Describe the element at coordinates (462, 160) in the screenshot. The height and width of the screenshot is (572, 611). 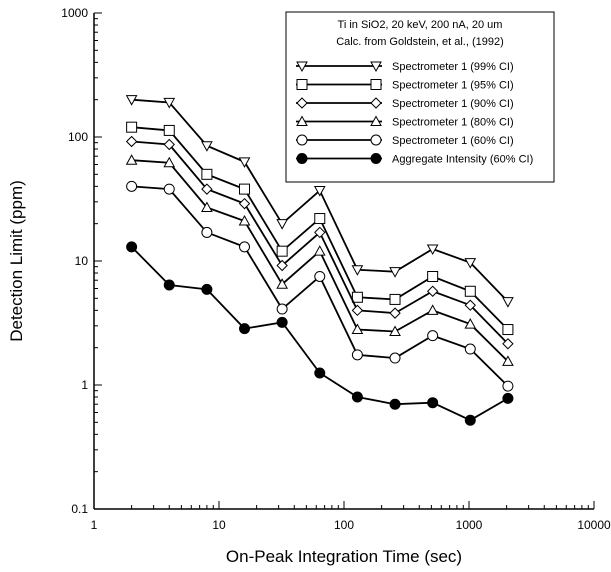
I see `legend-label: Aggregate Intensity (60% CI)` at that location.